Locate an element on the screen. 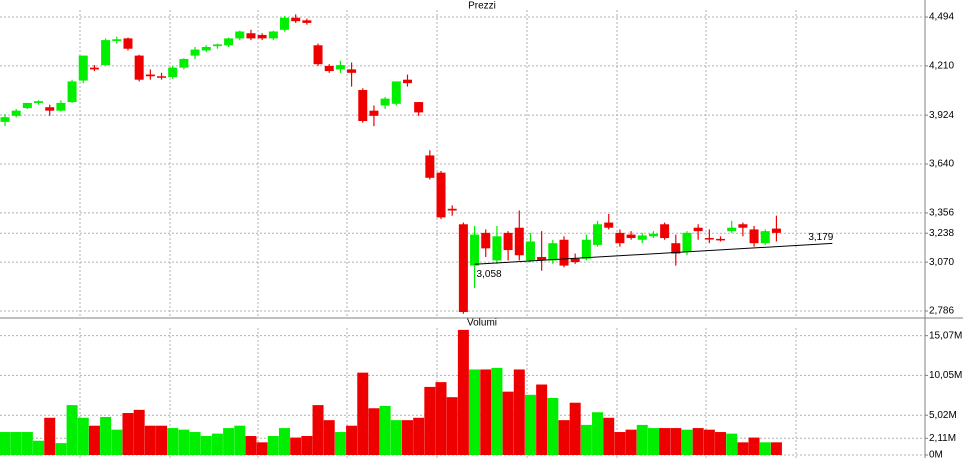 The width and height of the screenshot is (963, 463). y-tick-label: 3,640 is located at coordinates (941, 164).